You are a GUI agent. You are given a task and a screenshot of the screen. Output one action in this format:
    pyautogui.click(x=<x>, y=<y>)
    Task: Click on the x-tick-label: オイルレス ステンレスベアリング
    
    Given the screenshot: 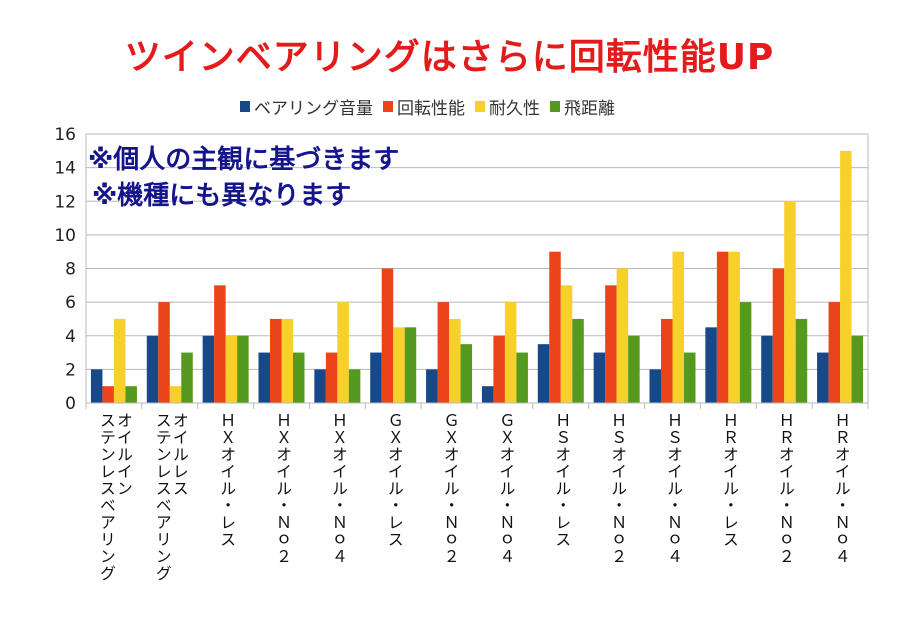 What is the action you would take?
    pyautogui.click(x=170, y=497)
    